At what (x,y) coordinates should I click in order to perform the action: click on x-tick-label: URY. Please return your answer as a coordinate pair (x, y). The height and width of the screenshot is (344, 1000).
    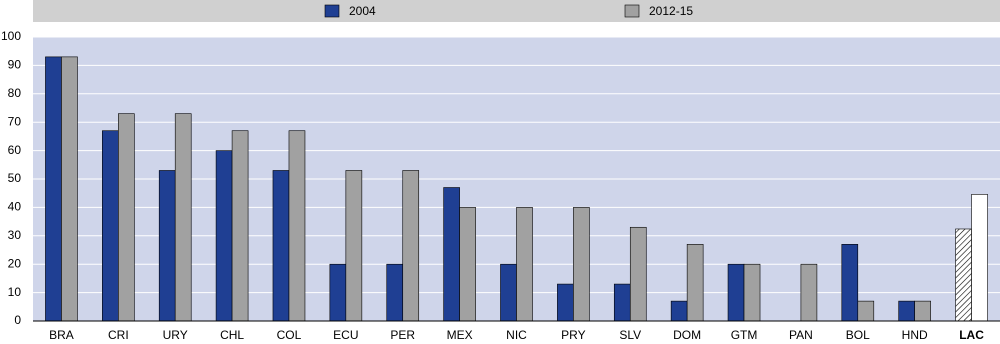
    Looking at the image, I should click on (175, 335).